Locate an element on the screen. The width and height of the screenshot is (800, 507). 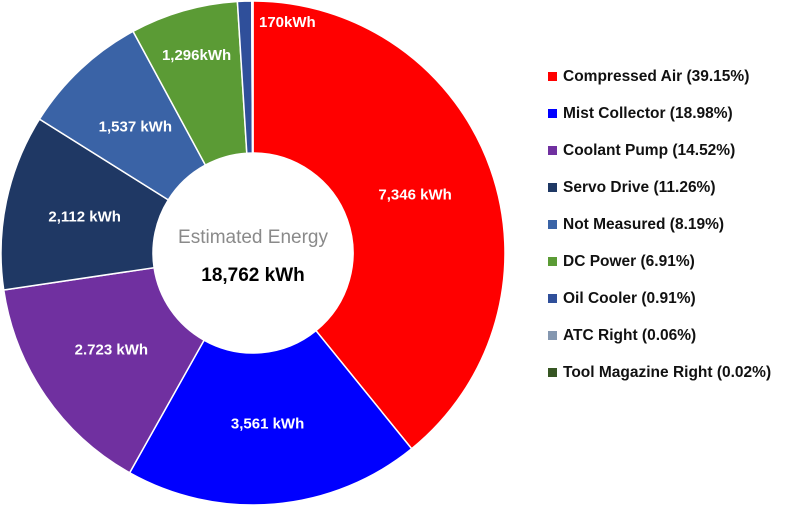
legend-item: Tool Magazine Right (0.02%) is located at coordinates (662, 372).